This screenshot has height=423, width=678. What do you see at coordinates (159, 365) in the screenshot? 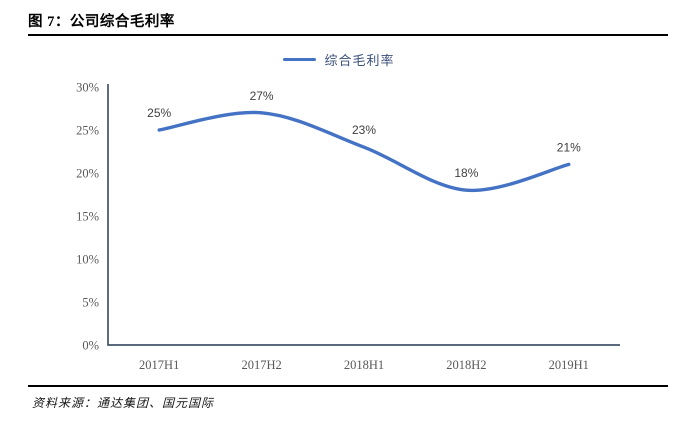
I see `x-axis-label: 2017H1` at bounding box center [159, 365].